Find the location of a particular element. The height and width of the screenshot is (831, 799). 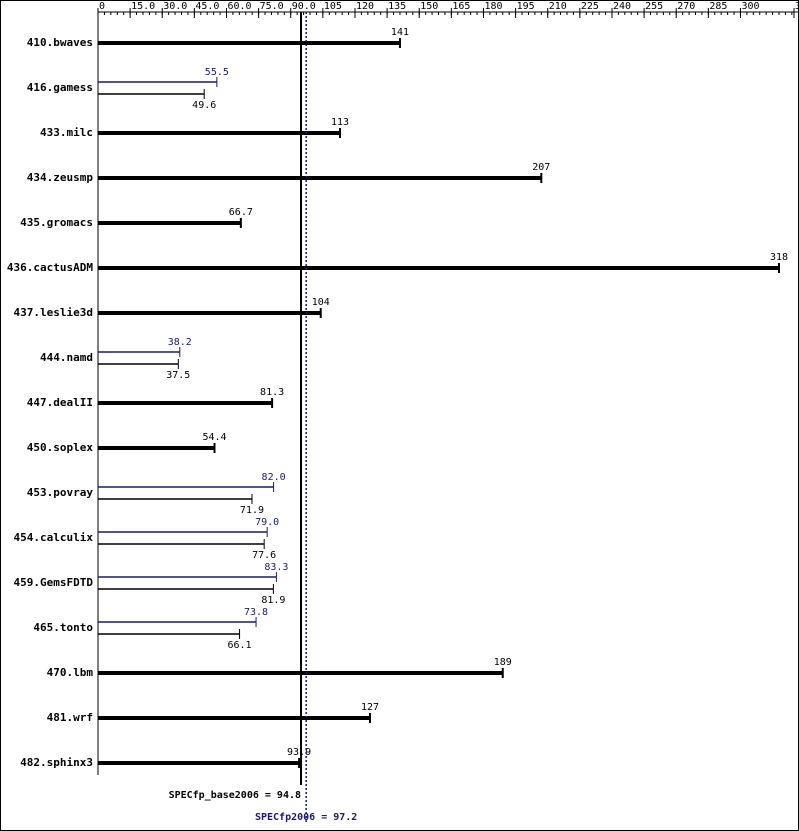

value-label: 79.0 is located at coordinates (267, 522).